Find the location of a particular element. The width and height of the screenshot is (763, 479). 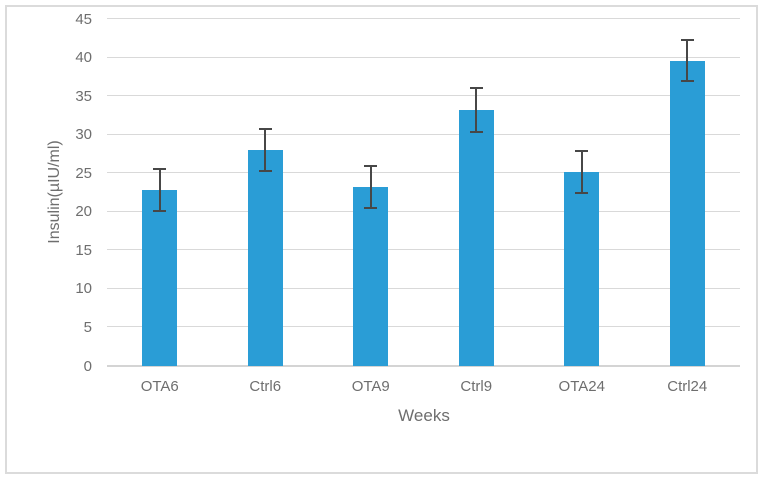

x-axis-line is located at coordinates (423, 366).